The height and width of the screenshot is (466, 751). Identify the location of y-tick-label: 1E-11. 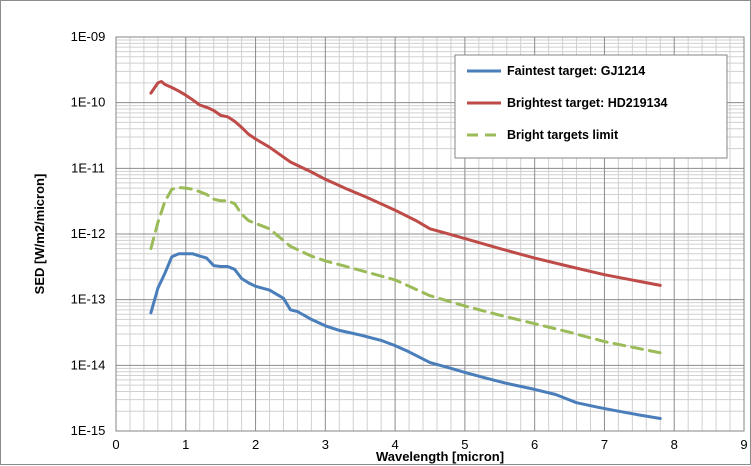
(88, 167).